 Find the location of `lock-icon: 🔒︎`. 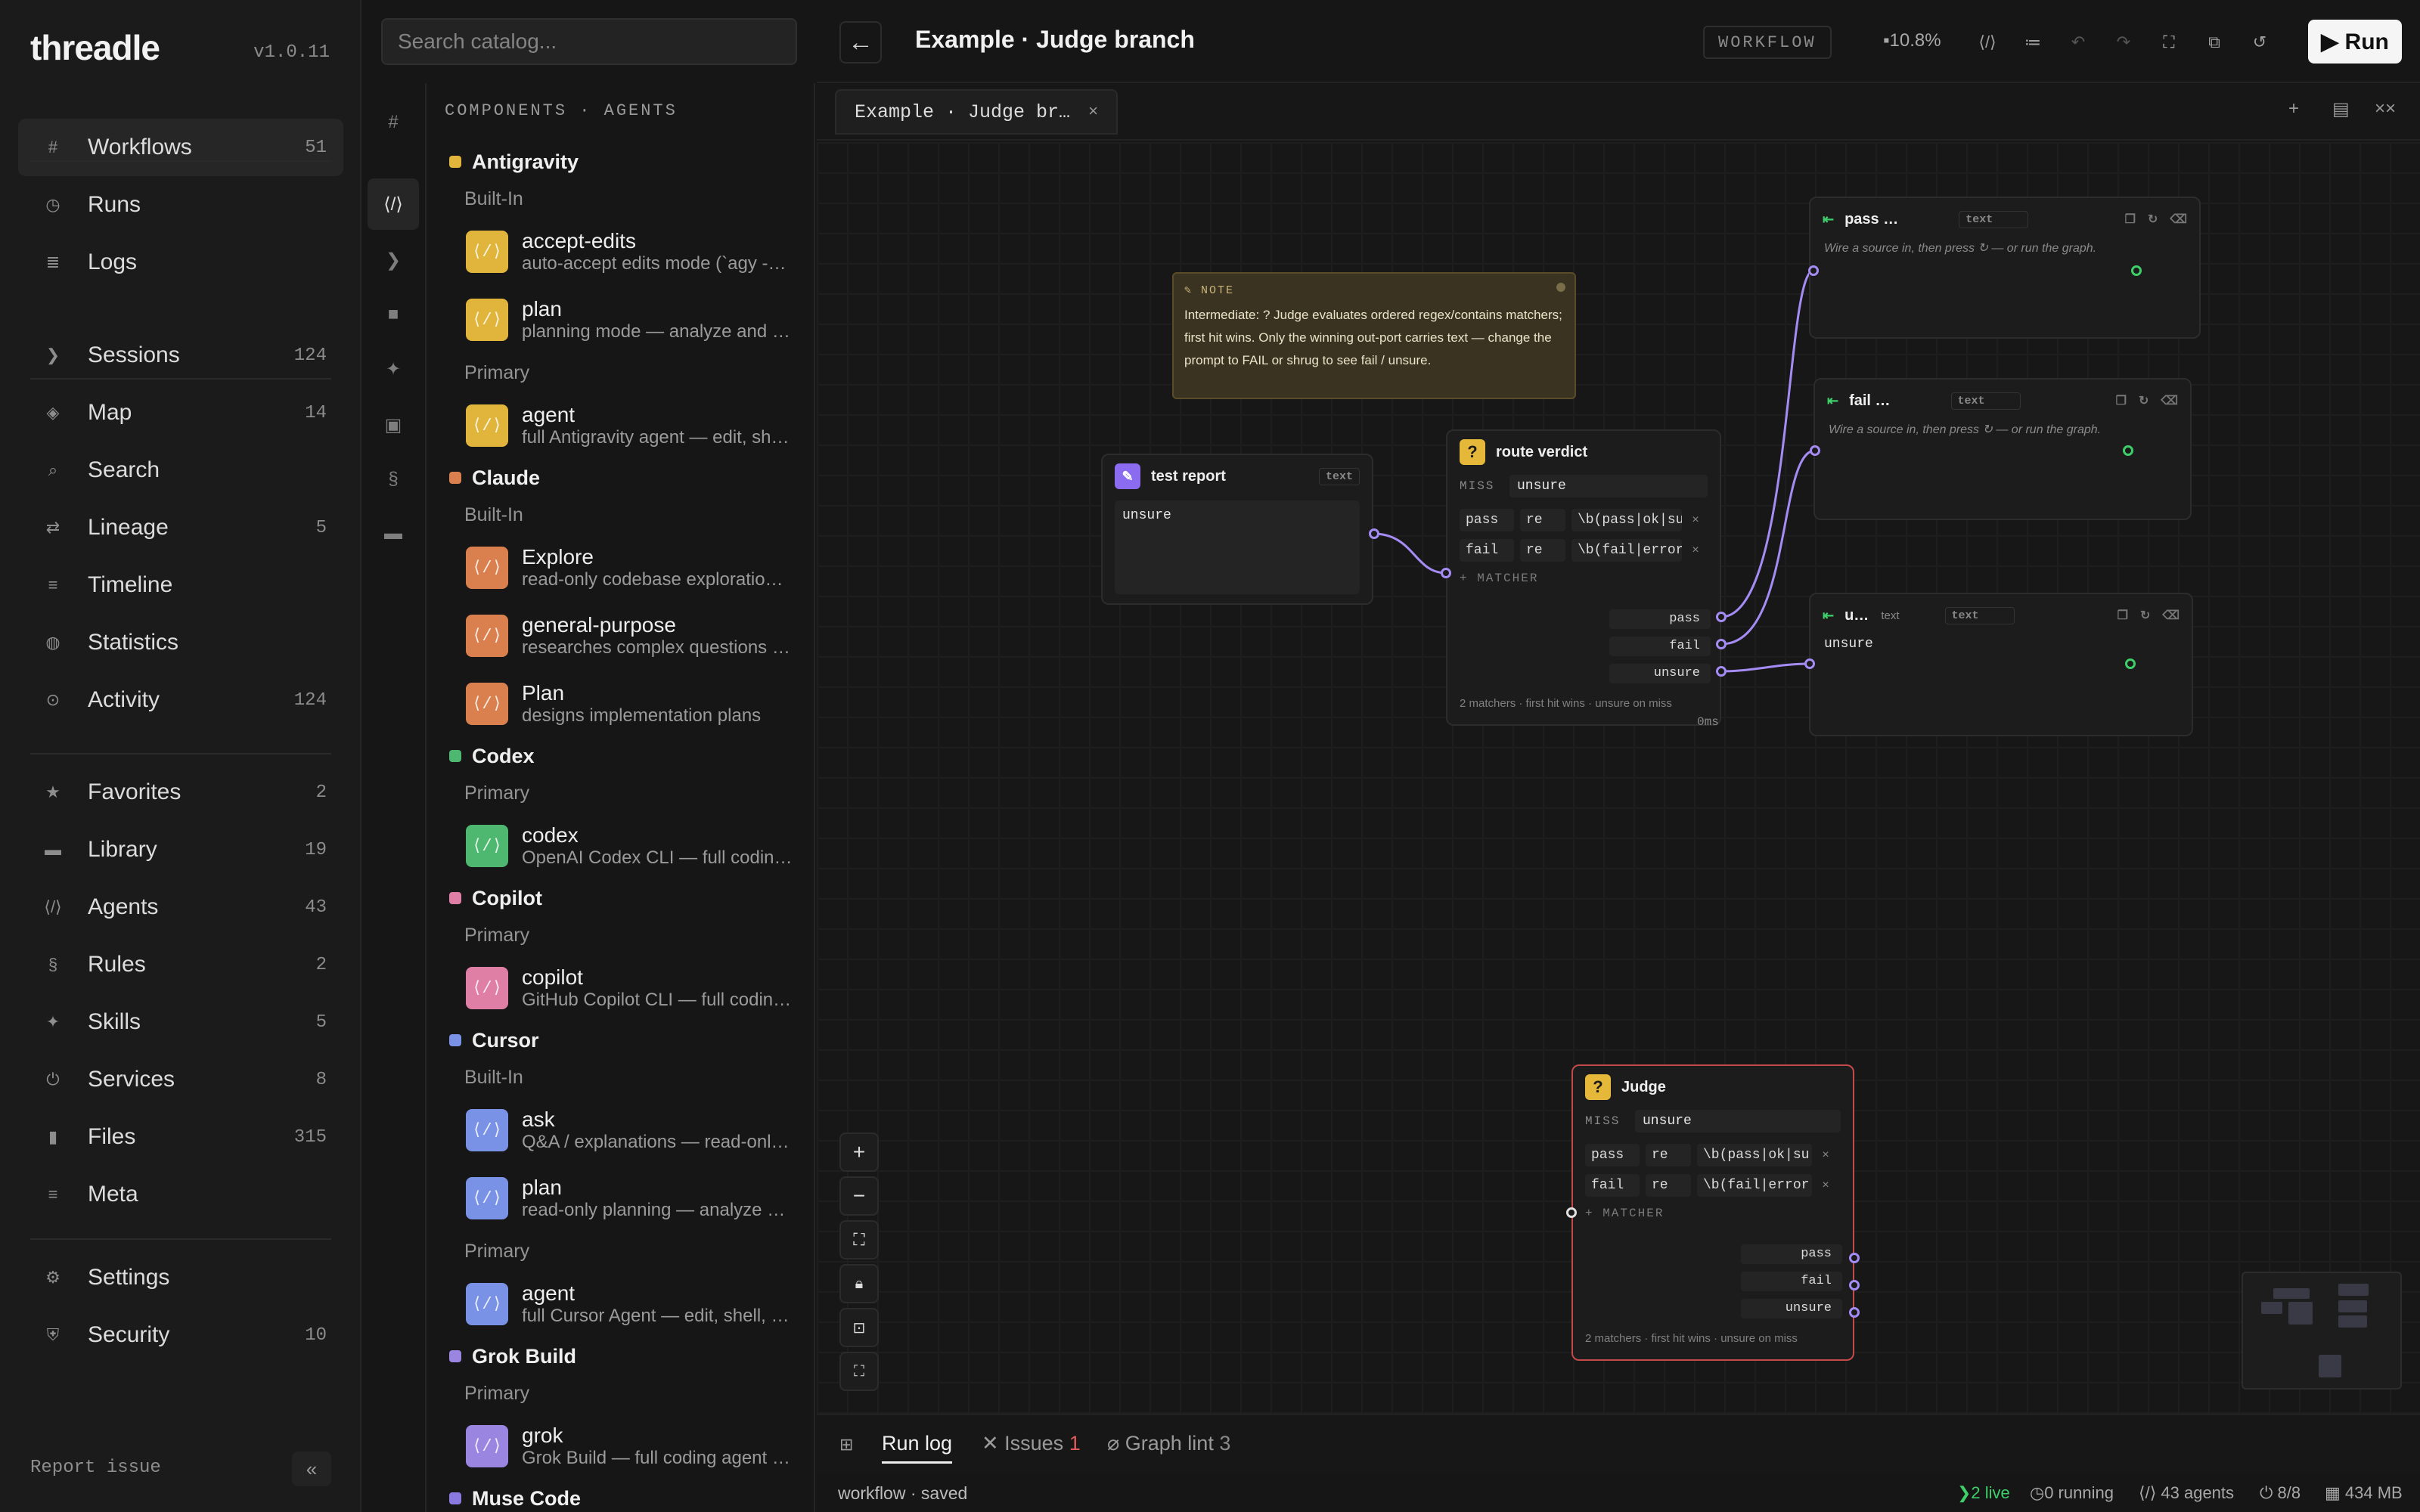

lock-icon: 🔒︎ is located at coordinates (859, 1283).